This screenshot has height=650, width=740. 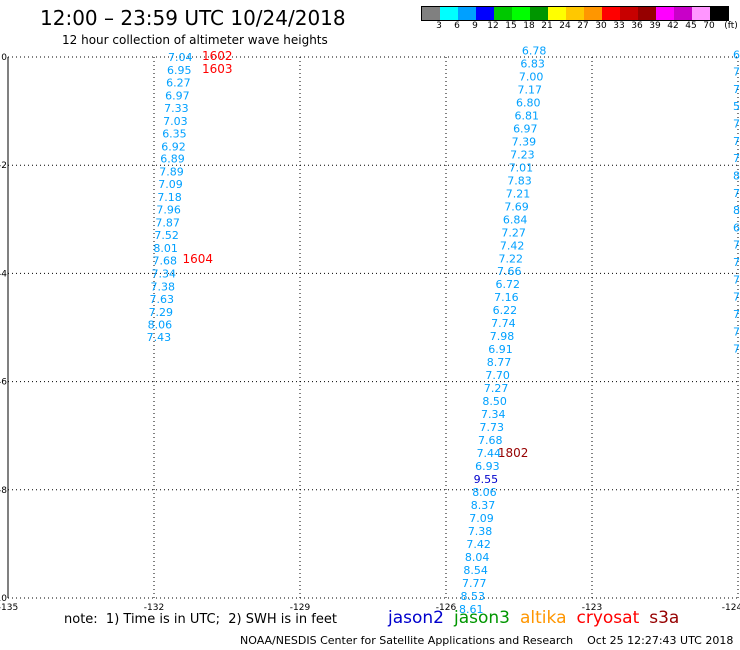 What do you see at coordinates (583, 26) in the screenshot?
I see `color-scale-label: 27` at bounding box center [583, 26].